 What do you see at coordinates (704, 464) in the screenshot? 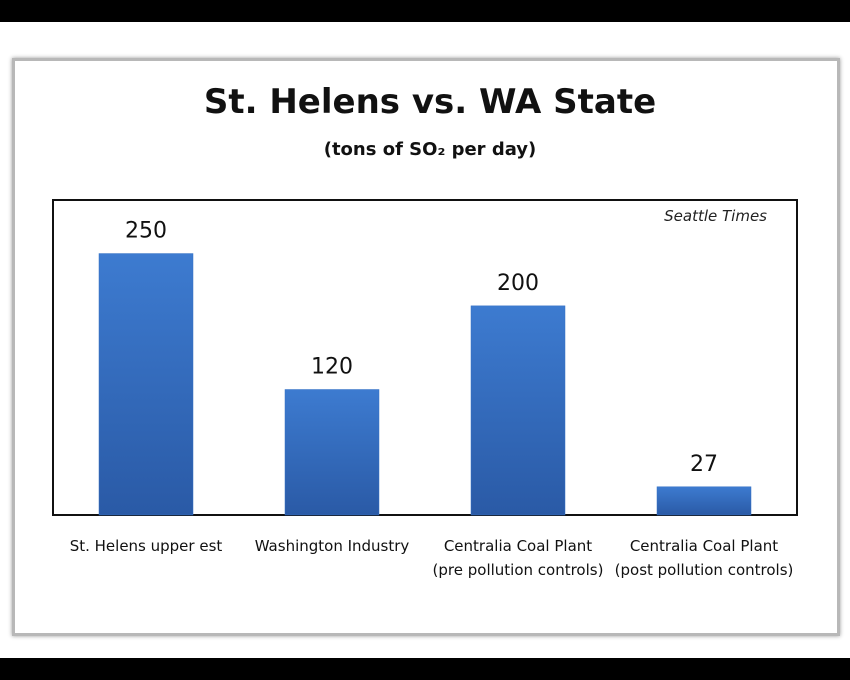
I see `value-label: 27` at bounding box center [704, 464].